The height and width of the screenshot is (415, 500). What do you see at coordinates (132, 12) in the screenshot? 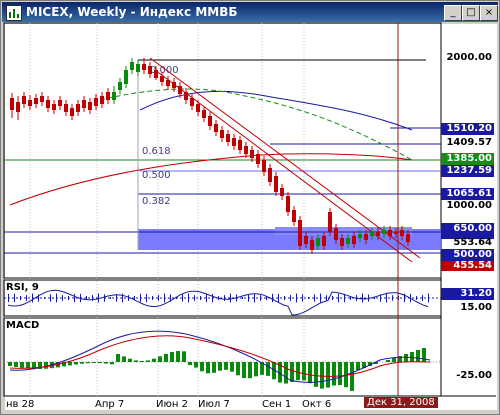
I see `window-title: MICEX, Weekly - Индекс ММВБ` at bounding box center [132, 12].